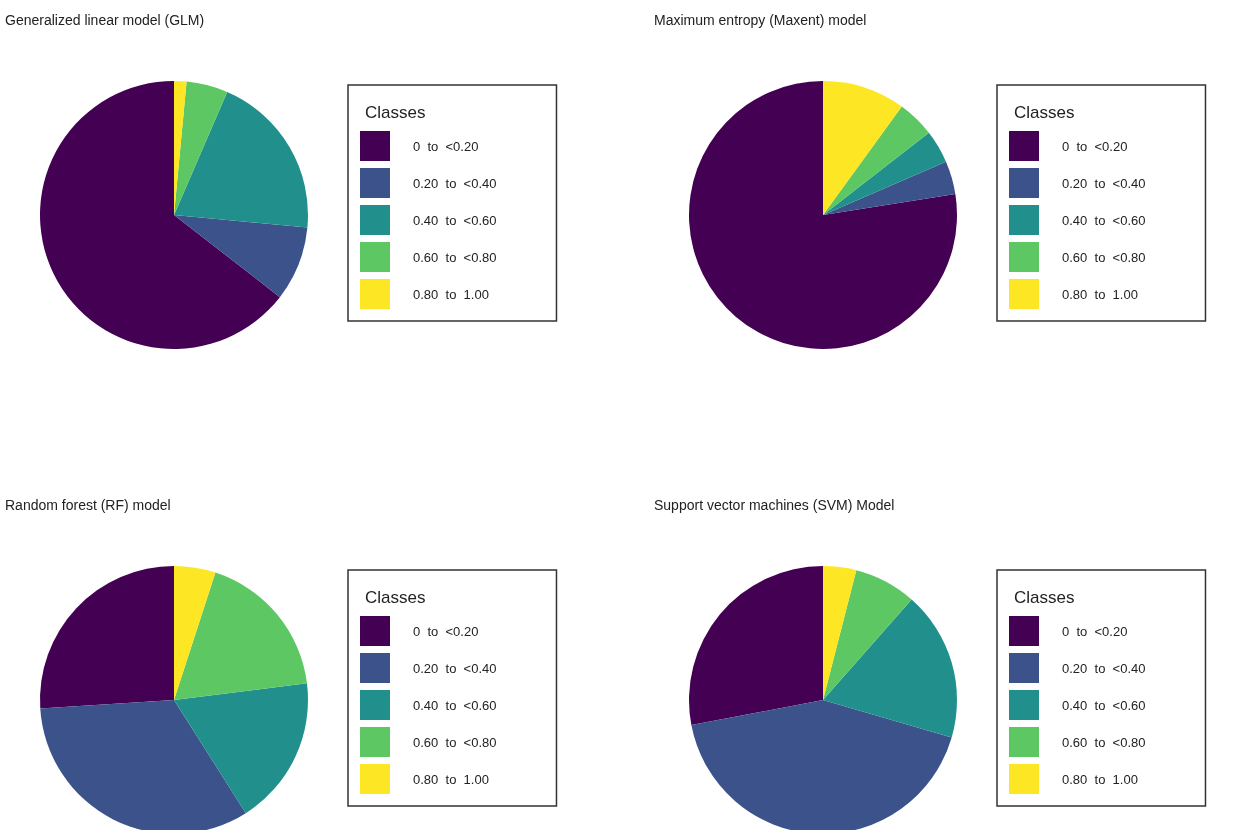  What do you see at coordinates (105, 20) in the screenshot?
I see `chart-title: Generalized linear model (GLM)` at bounding box center [105, 20].